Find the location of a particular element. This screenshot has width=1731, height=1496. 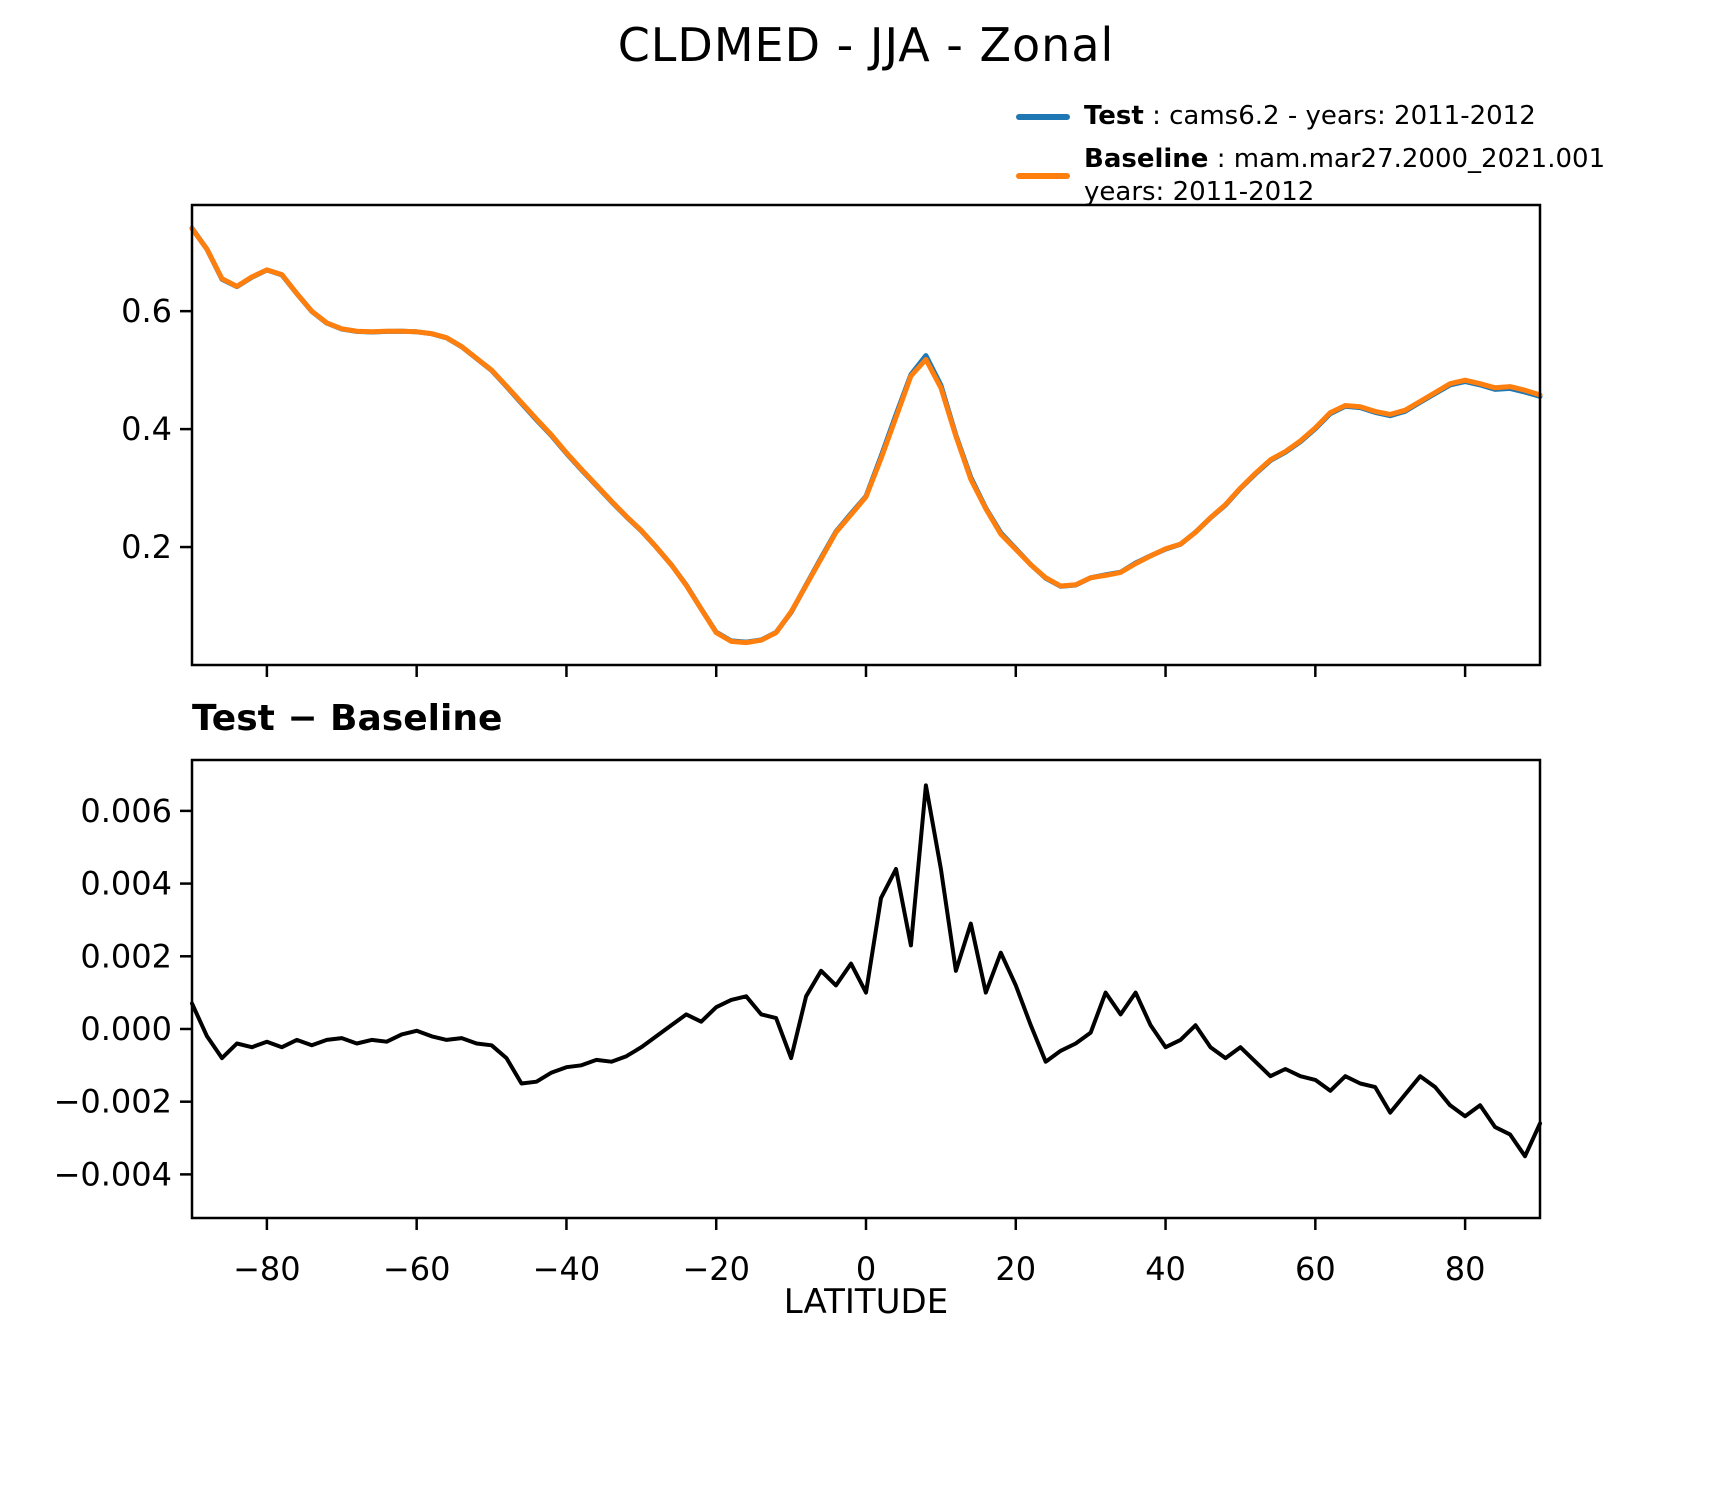

legend-item-test: Test : cams6.2 - years: 2011-2012 is located at coordinates (1310, 116).